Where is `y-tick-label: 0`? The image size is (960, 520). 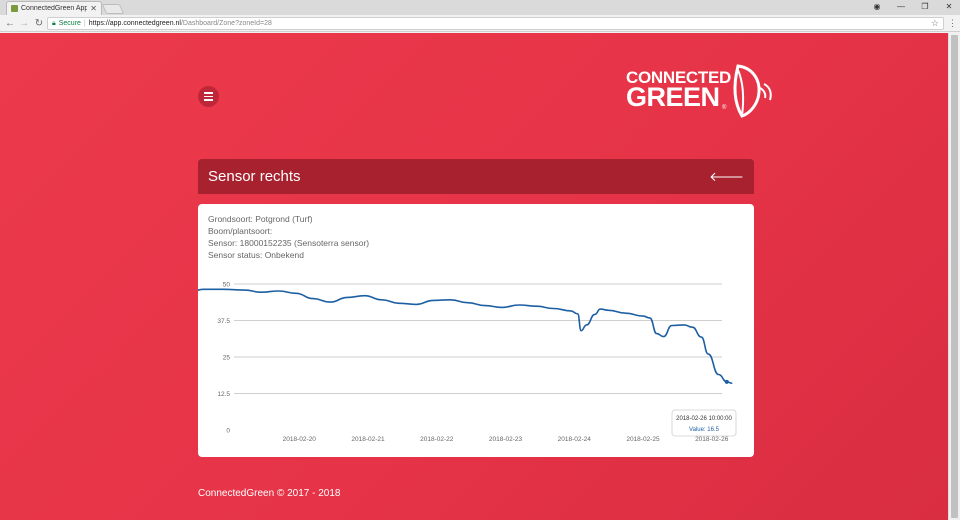
y-tick-label: 0 is located at coordinates (228, 431).